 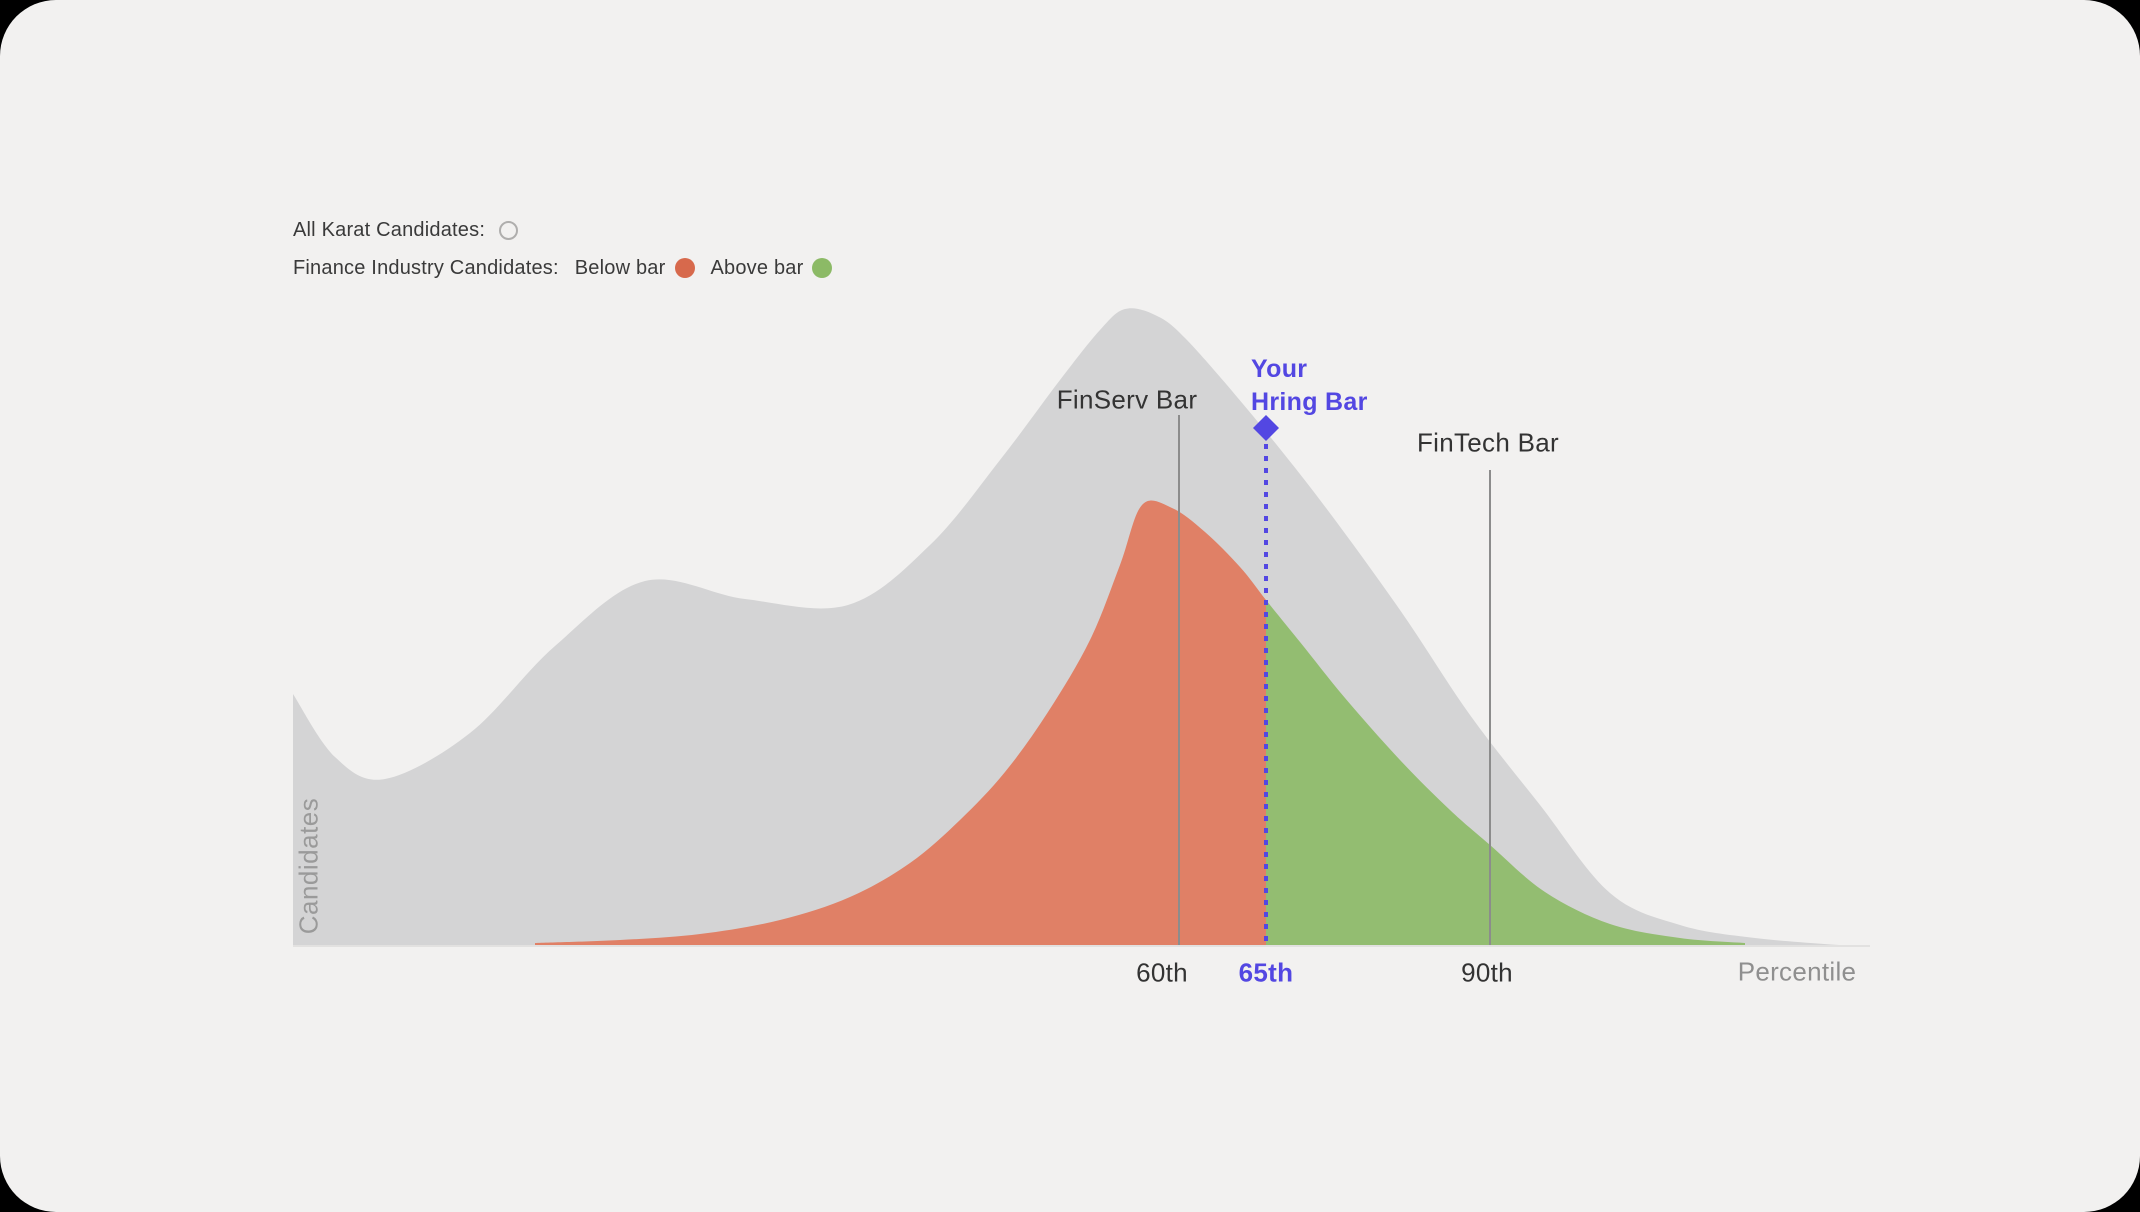 I want to click on below-bar-swatch, so click(x=684, y=268).